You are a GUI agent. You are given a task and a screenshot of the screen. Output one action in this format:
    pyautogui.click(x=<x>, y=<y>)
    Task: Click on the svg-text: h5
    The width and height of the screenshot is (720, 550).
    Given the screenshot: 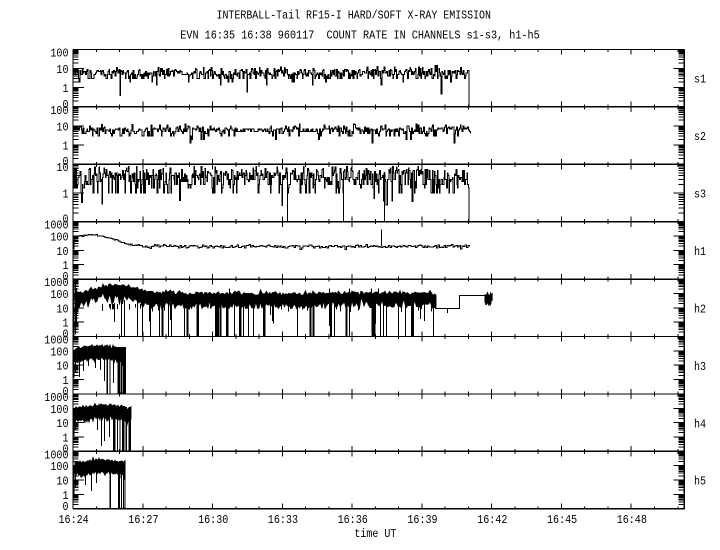 What is the action you would take?
    pyautogui.click(x=700, y=482)
    